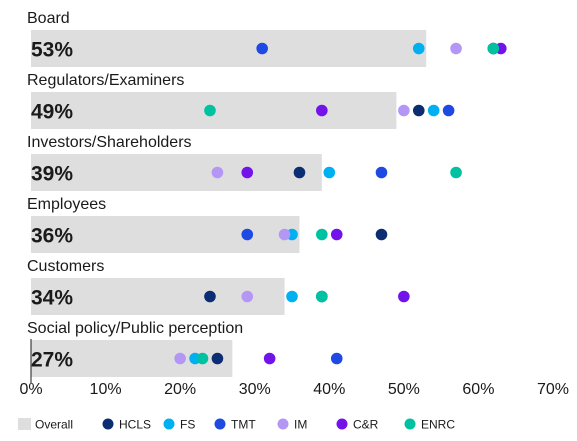 The height and width of the screenshot is (441, 577). I want to click on legend-swatch-c-r, so click(342, 424).